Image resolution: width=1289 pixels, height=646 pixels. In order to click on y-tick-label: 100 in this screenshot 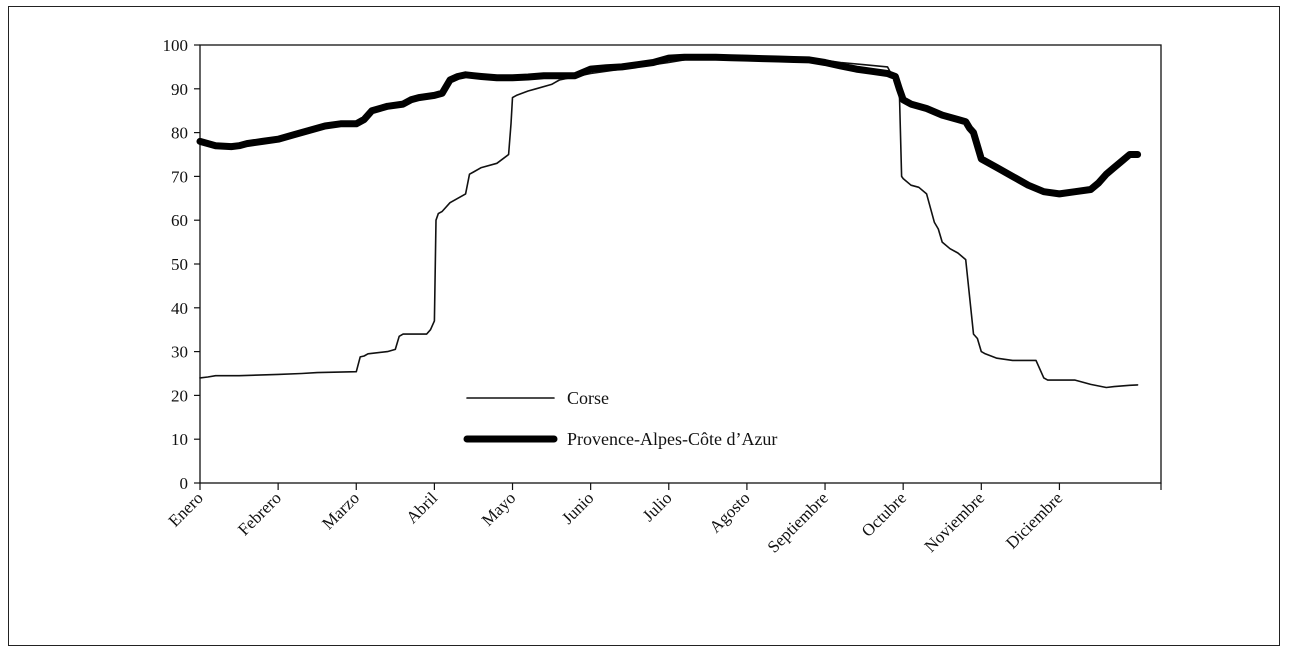, I will do `click(176, 45)`.